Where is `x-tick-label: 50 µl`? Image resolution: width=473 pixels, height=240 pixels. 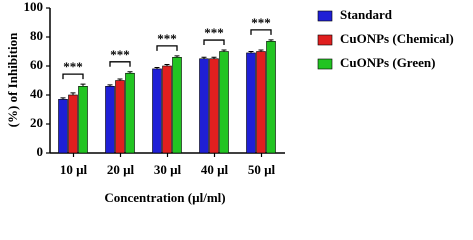 x-tick-label: 50 µl is located at coordinates (262, 169).